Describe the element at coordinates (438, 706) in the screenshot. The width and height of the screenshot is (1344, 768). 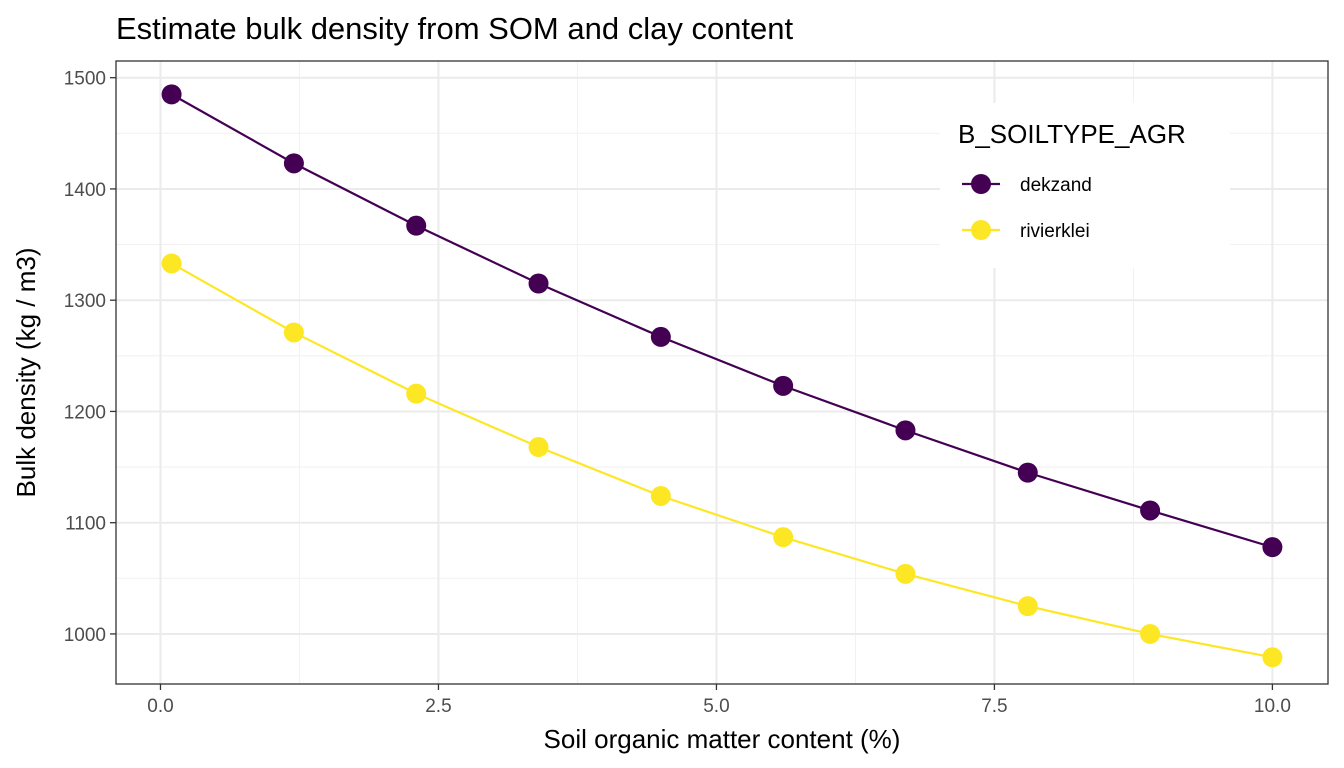
I see `x-tick-label: 2.5` at that location.